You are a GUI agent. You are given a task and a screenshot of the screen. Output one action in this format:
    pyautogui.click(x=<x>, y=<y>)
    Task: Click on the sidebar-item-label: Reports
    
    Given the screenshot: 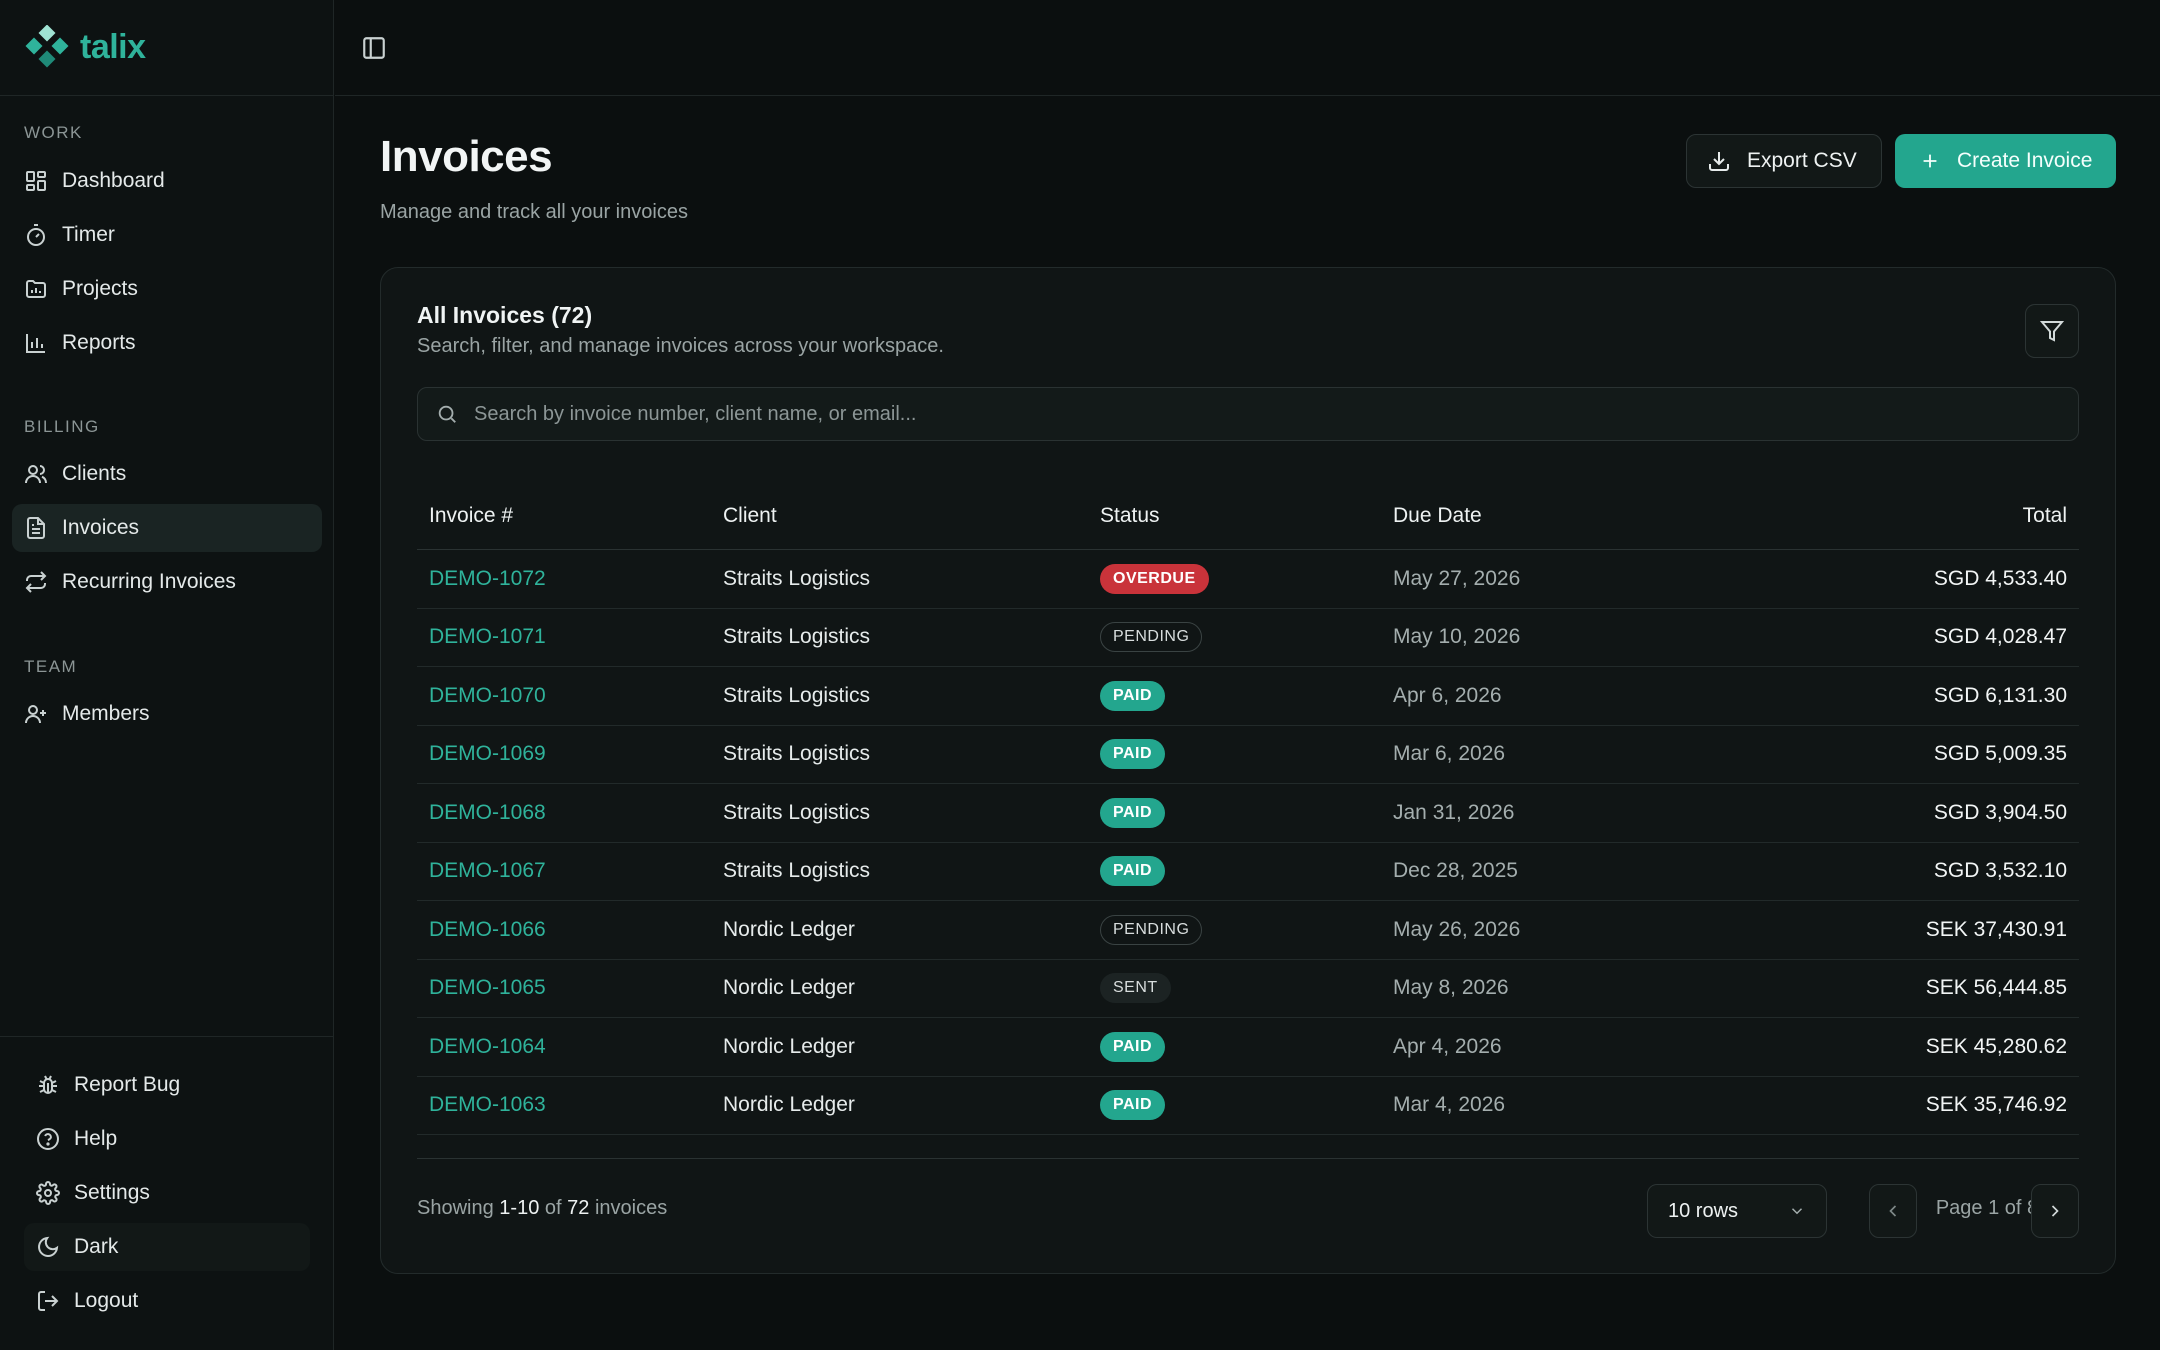 What is the action you would take?
    pyautogui.click(x=99, y=342)
    